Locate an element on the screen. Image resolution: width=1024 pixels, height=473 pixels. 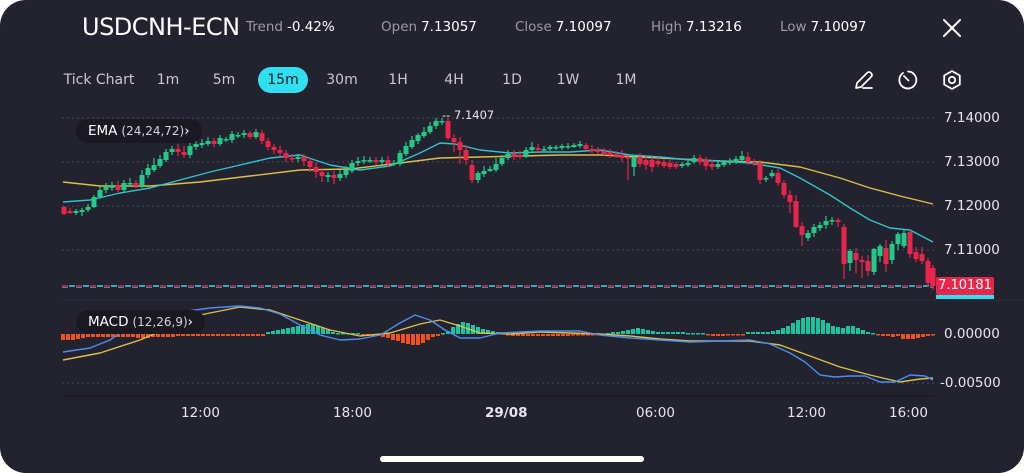
time-axis-label: 16:00 is located at coordinates (908, 413).